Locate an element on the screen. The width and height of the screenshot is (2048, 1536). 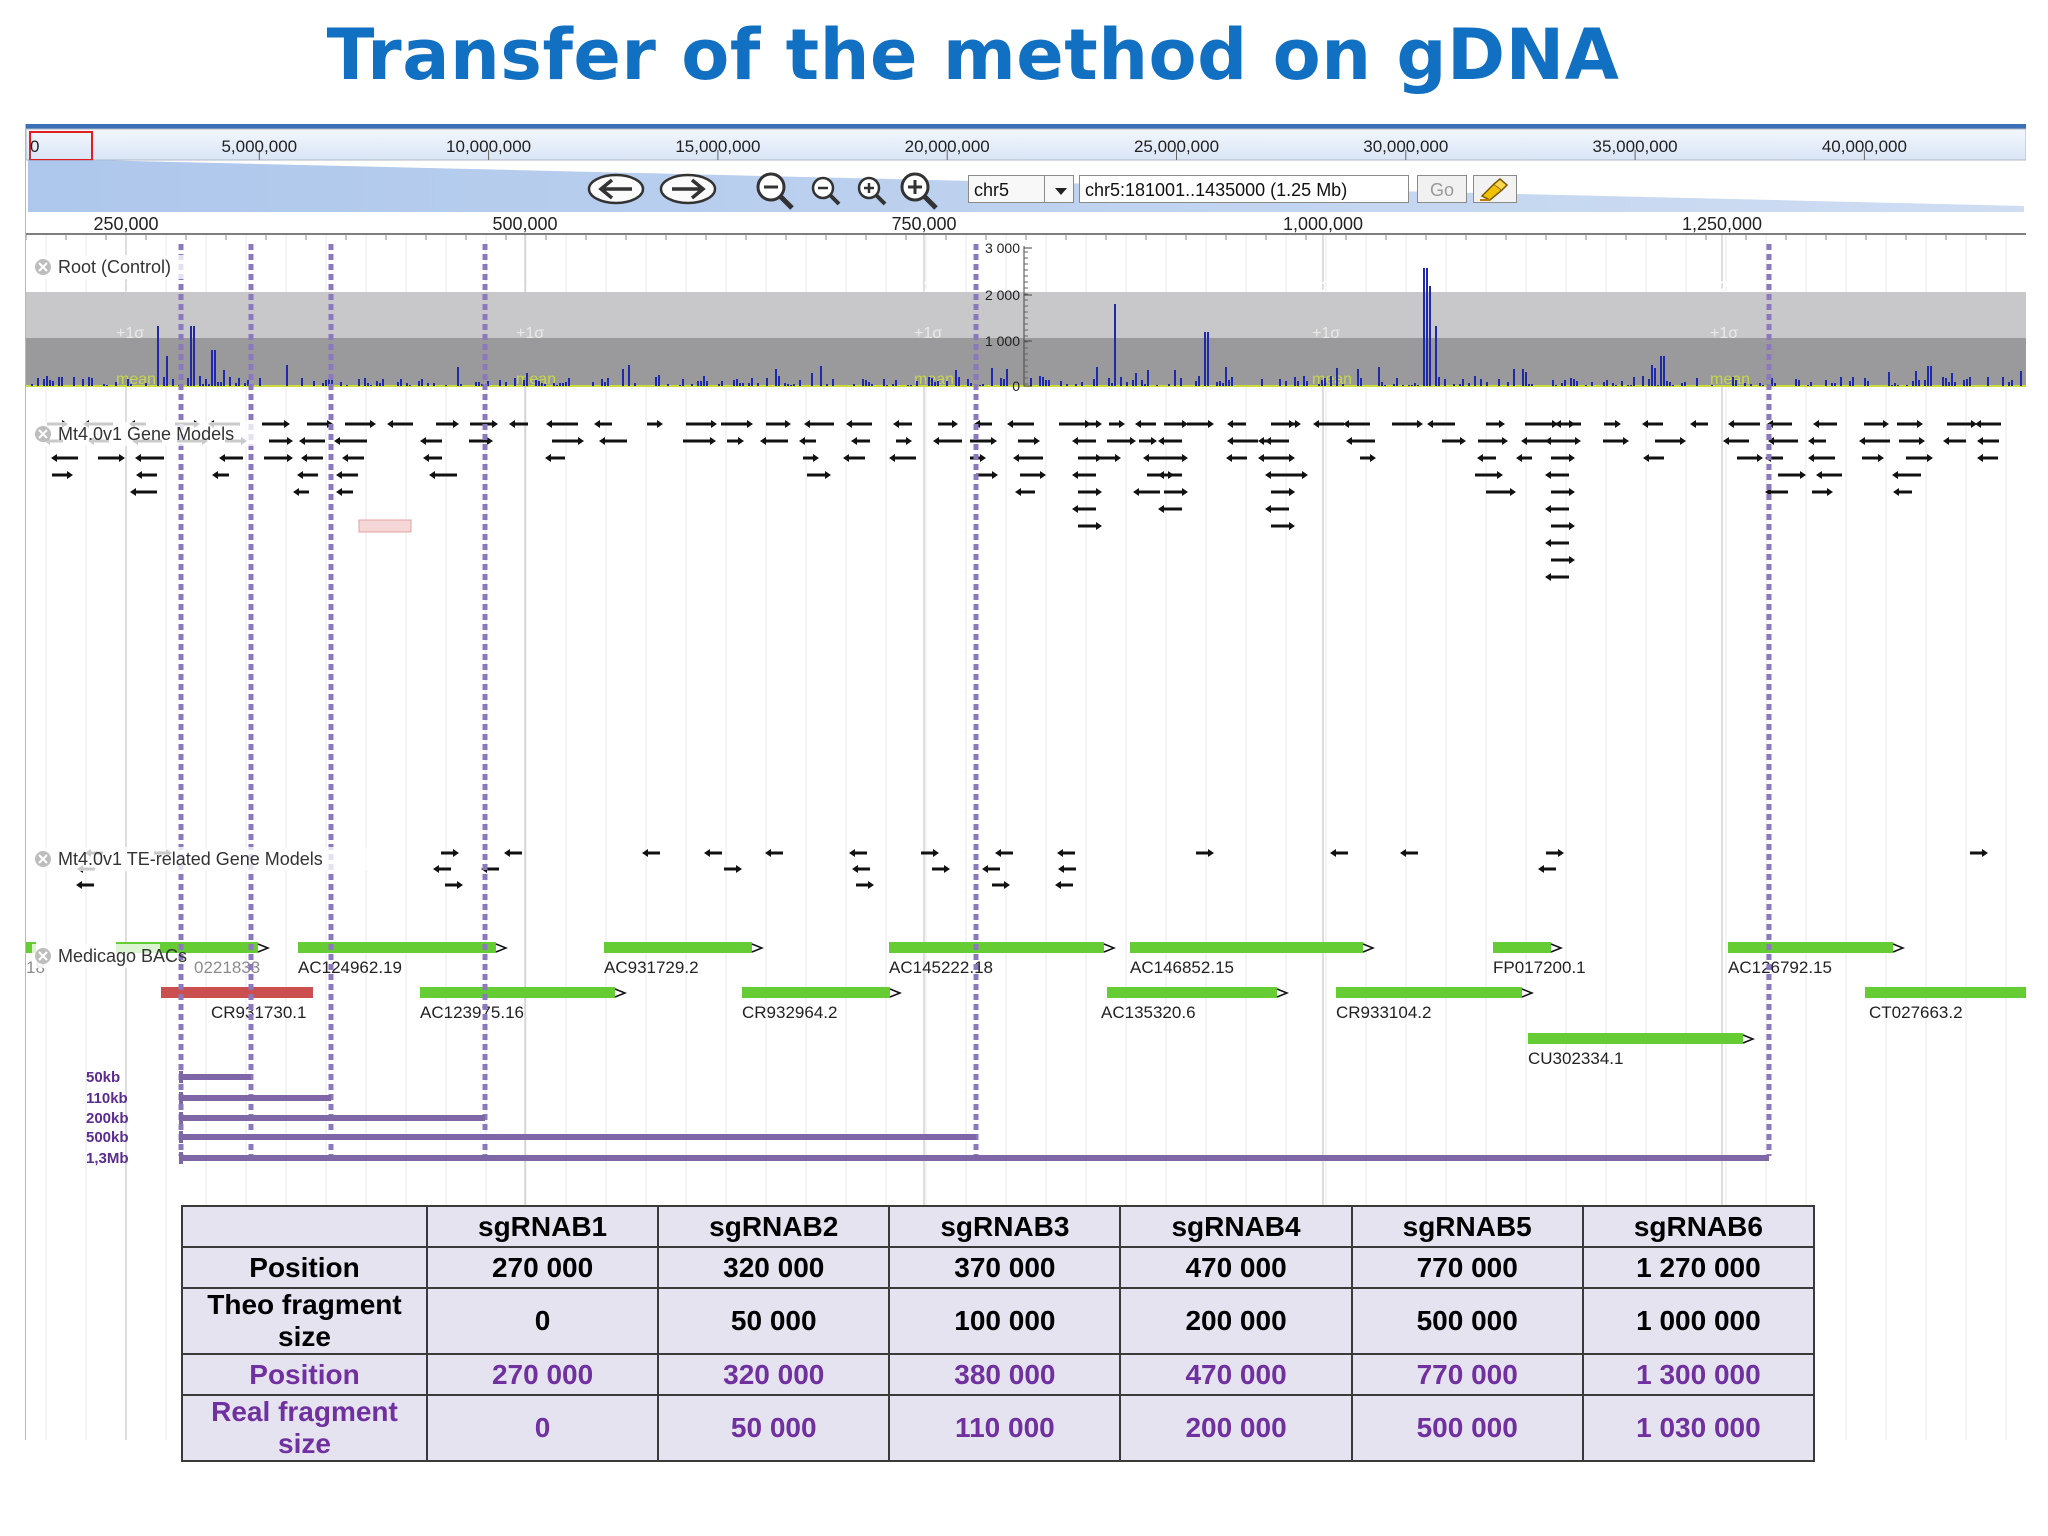
bac-label: CT027663.2 is located at coordinates (1916, 1012).